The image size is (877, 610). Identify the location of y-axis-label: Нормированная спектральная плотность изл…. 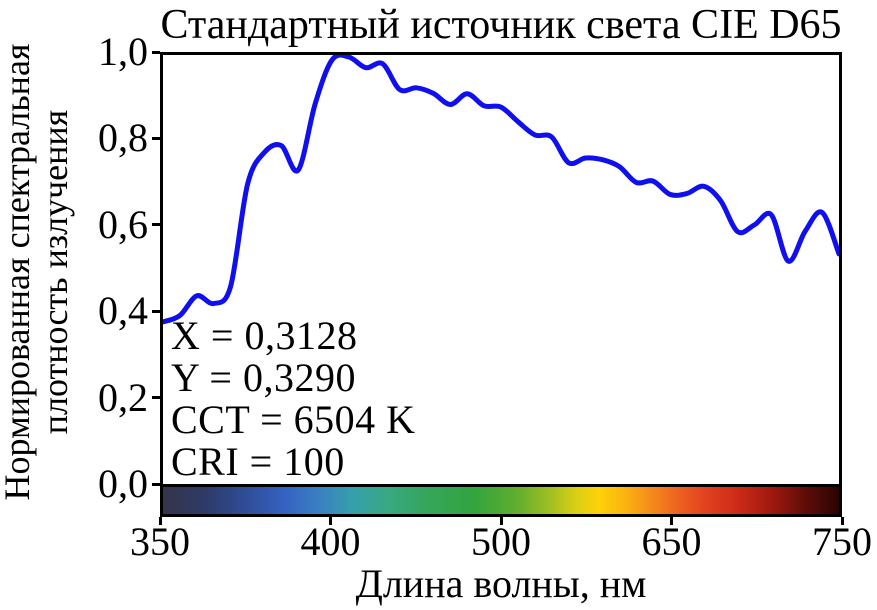
(37, 272).